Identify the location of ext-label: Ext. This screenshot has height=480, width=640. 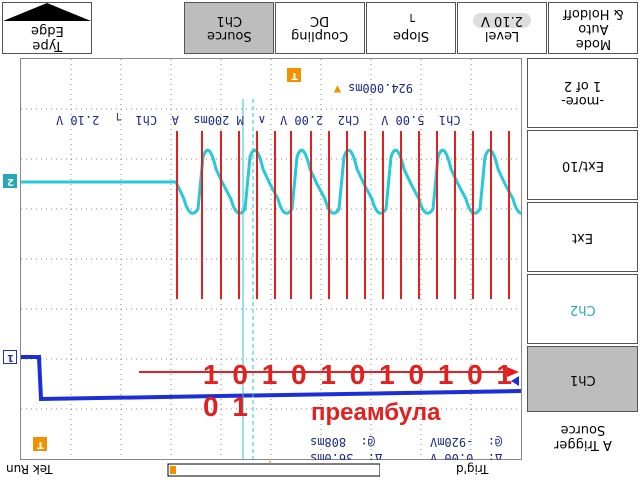
(582, 237).